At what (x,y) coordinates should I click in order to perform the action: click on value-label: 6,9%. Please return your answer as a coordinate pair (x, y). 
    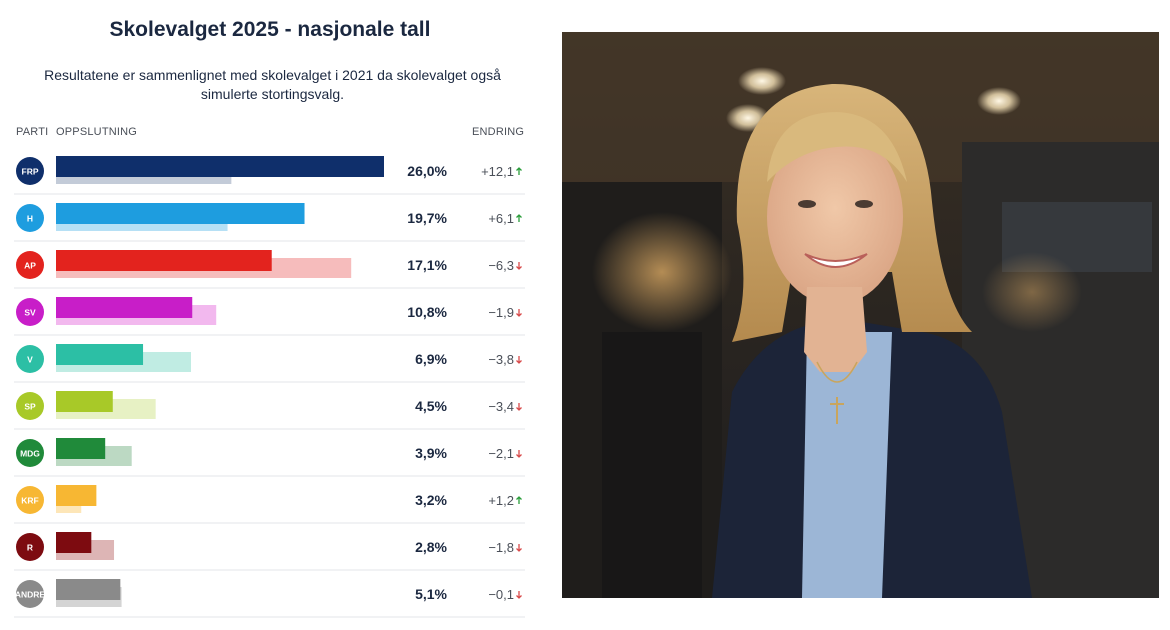
    Looking at the image, I should click on (431, 359).